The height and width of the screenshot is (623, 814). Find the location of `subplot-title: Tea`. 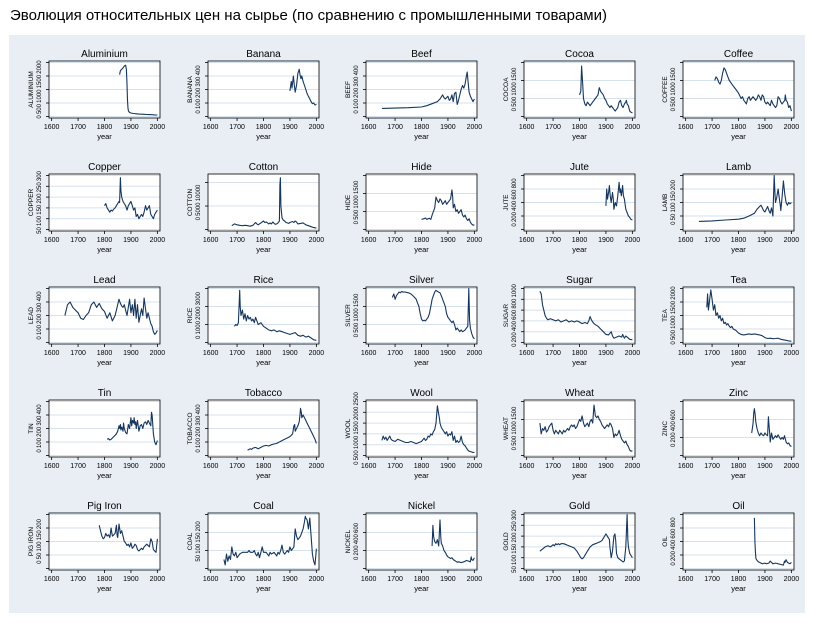

subplot-title: Tea is located at coordinates (738, 280).